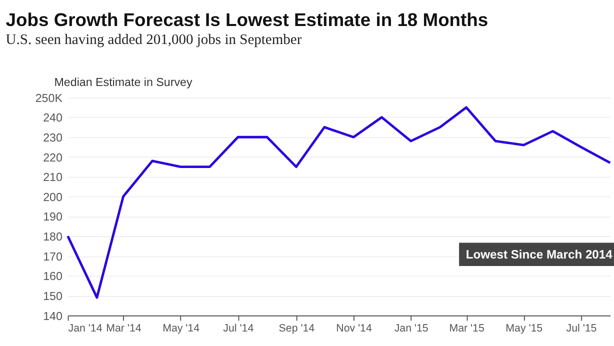  I want to click on annotation: Lowest Since March 2014, so click(539, 254).